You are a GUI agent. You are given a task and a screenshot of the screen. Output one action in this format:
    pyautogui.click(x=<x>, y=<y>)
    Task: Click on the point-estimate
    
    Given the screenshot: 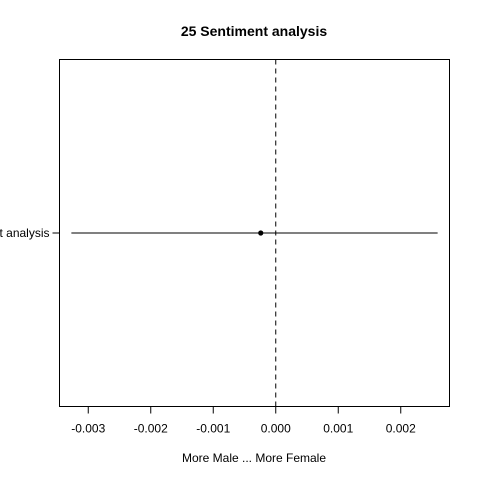 What is the action you would take?
    pyautogui.click(x=261, y=233)
    